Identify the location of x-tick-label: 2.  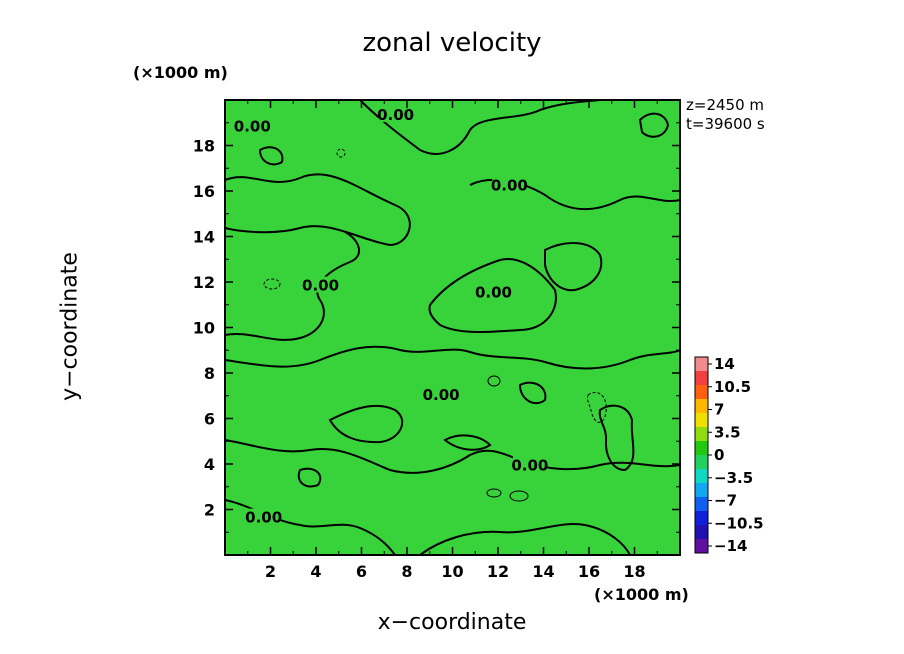
(270, 571).